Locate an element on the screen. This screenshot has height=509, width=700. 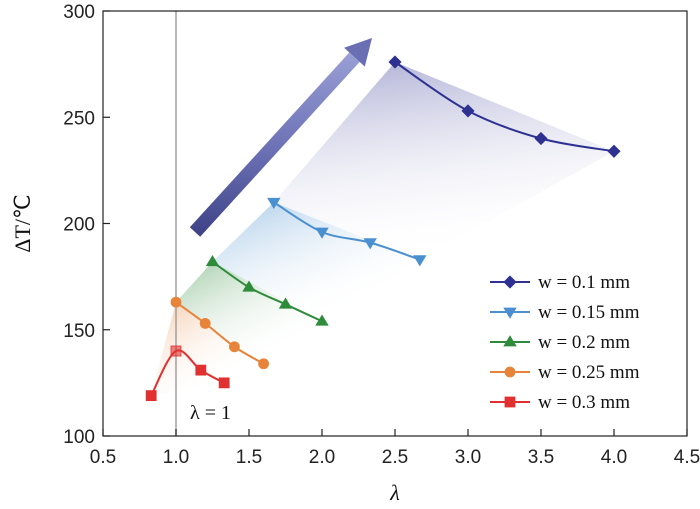
legend-item: w = 0.3 mm is located at coordinates (560, 402).